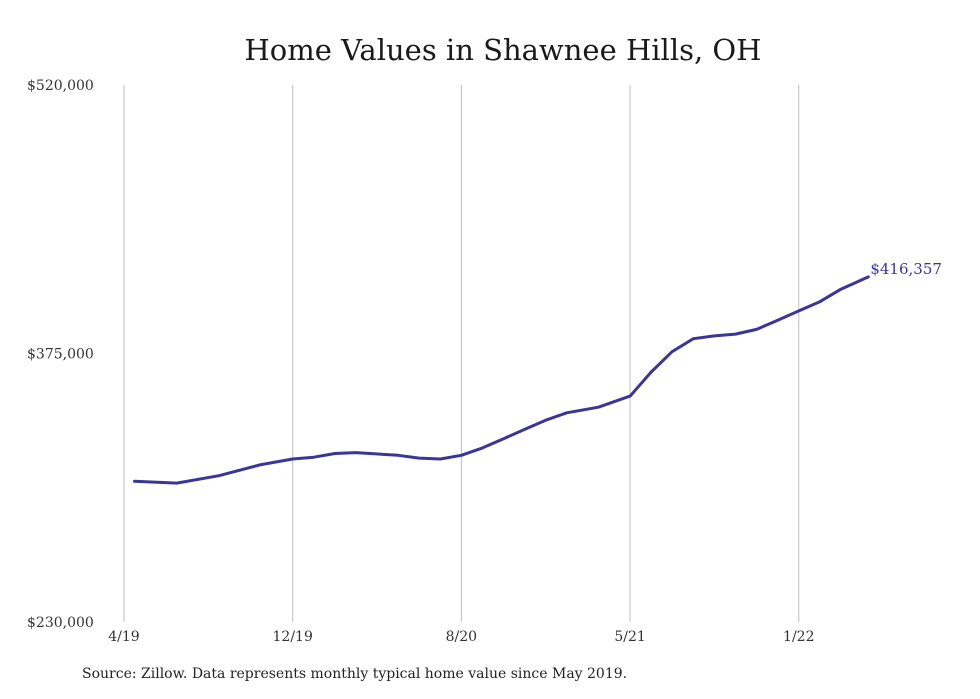 Image resolution: width=980 pixels, height=699 pixels. Describe the element at coordinates (798, 637) in the screenshot. I see `x-tick-label: 1/22` at that location.